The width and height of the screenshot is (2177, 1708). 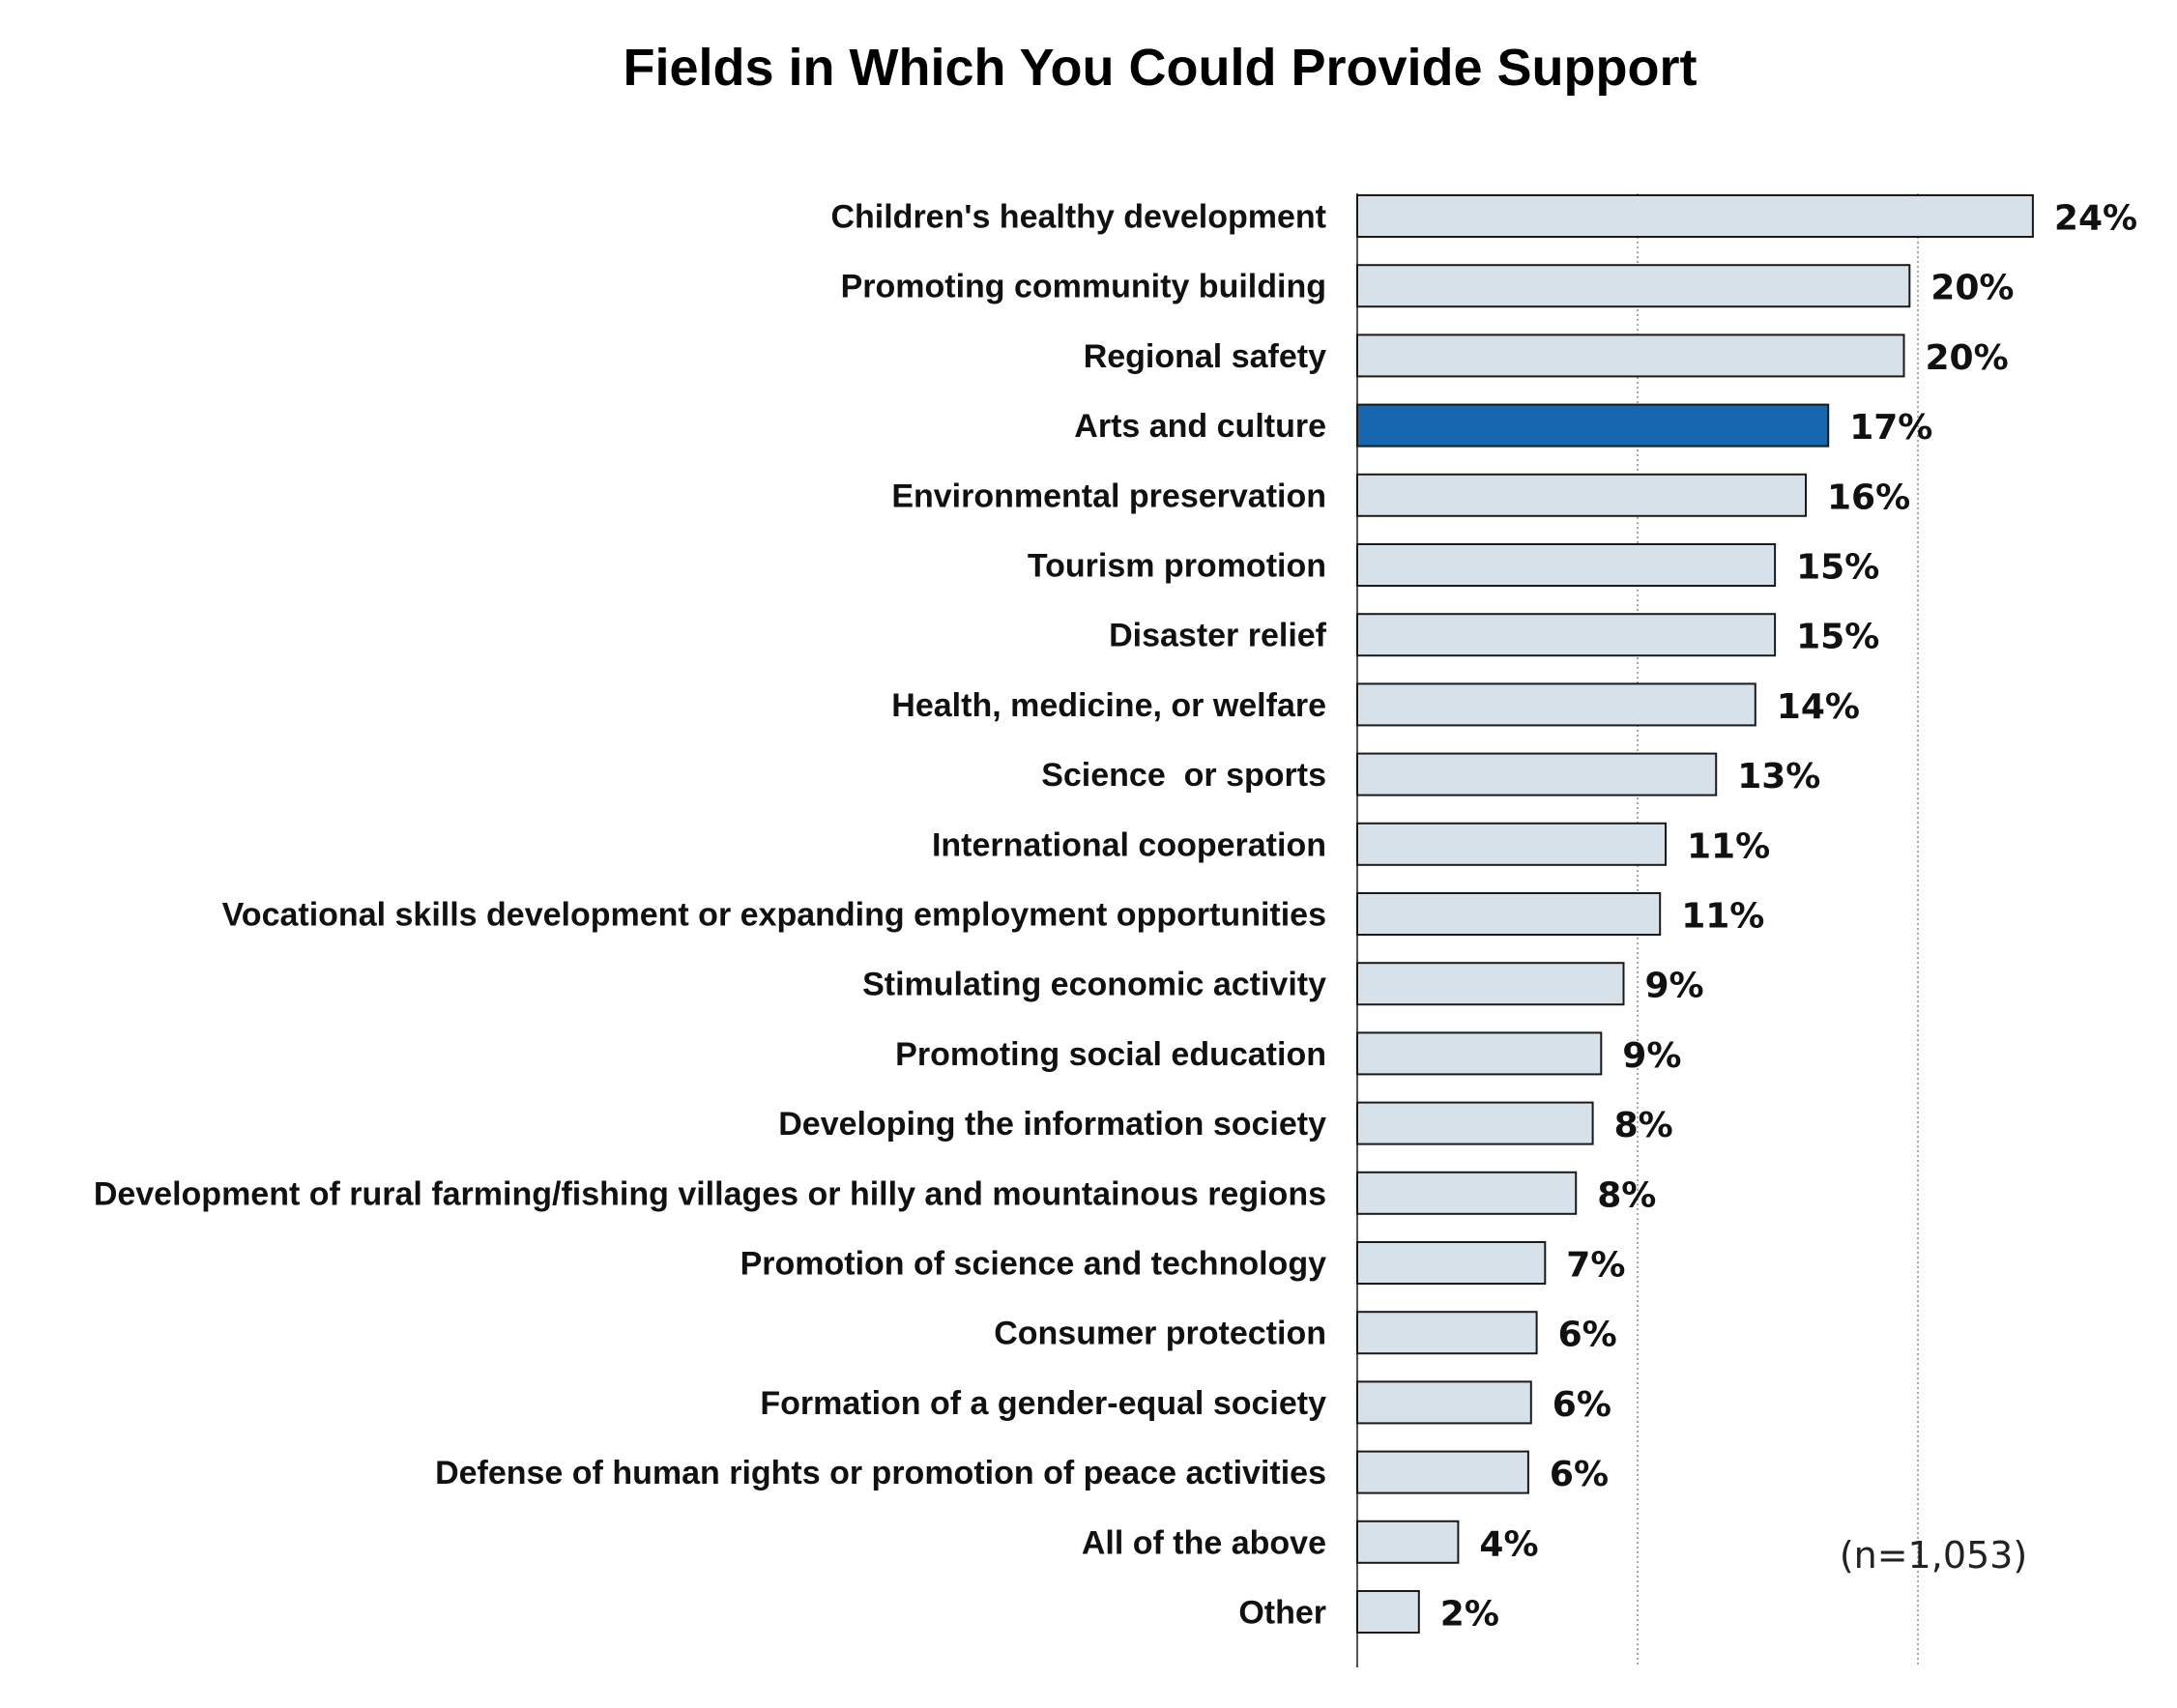 What do you see at coordinates (1083, 287) in the screenshot?
I see `category-label: Promoting community building` at bounding box center [1083, 287].